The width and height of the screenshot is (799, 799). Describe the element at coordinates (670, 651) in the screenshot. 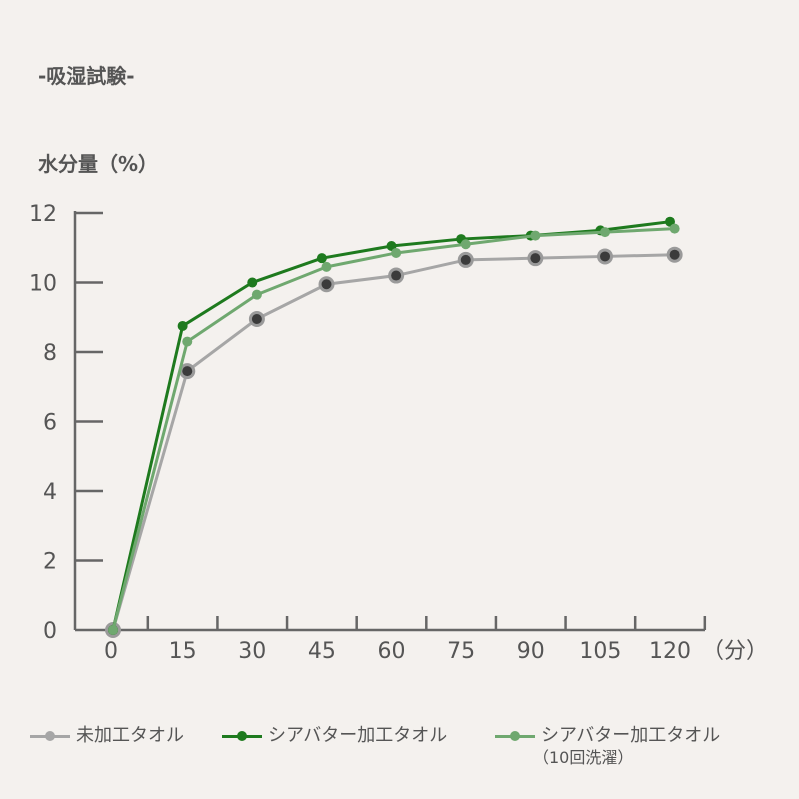

I see `x-tick-label: 120` at that location.